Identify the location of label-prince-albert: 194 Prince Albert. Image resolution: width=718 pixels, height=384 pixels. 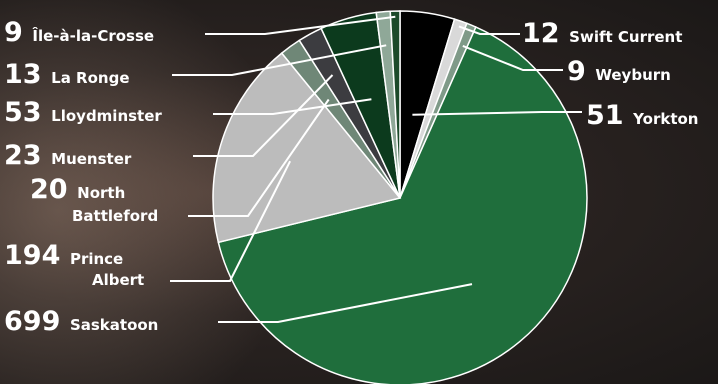
(74, 264).